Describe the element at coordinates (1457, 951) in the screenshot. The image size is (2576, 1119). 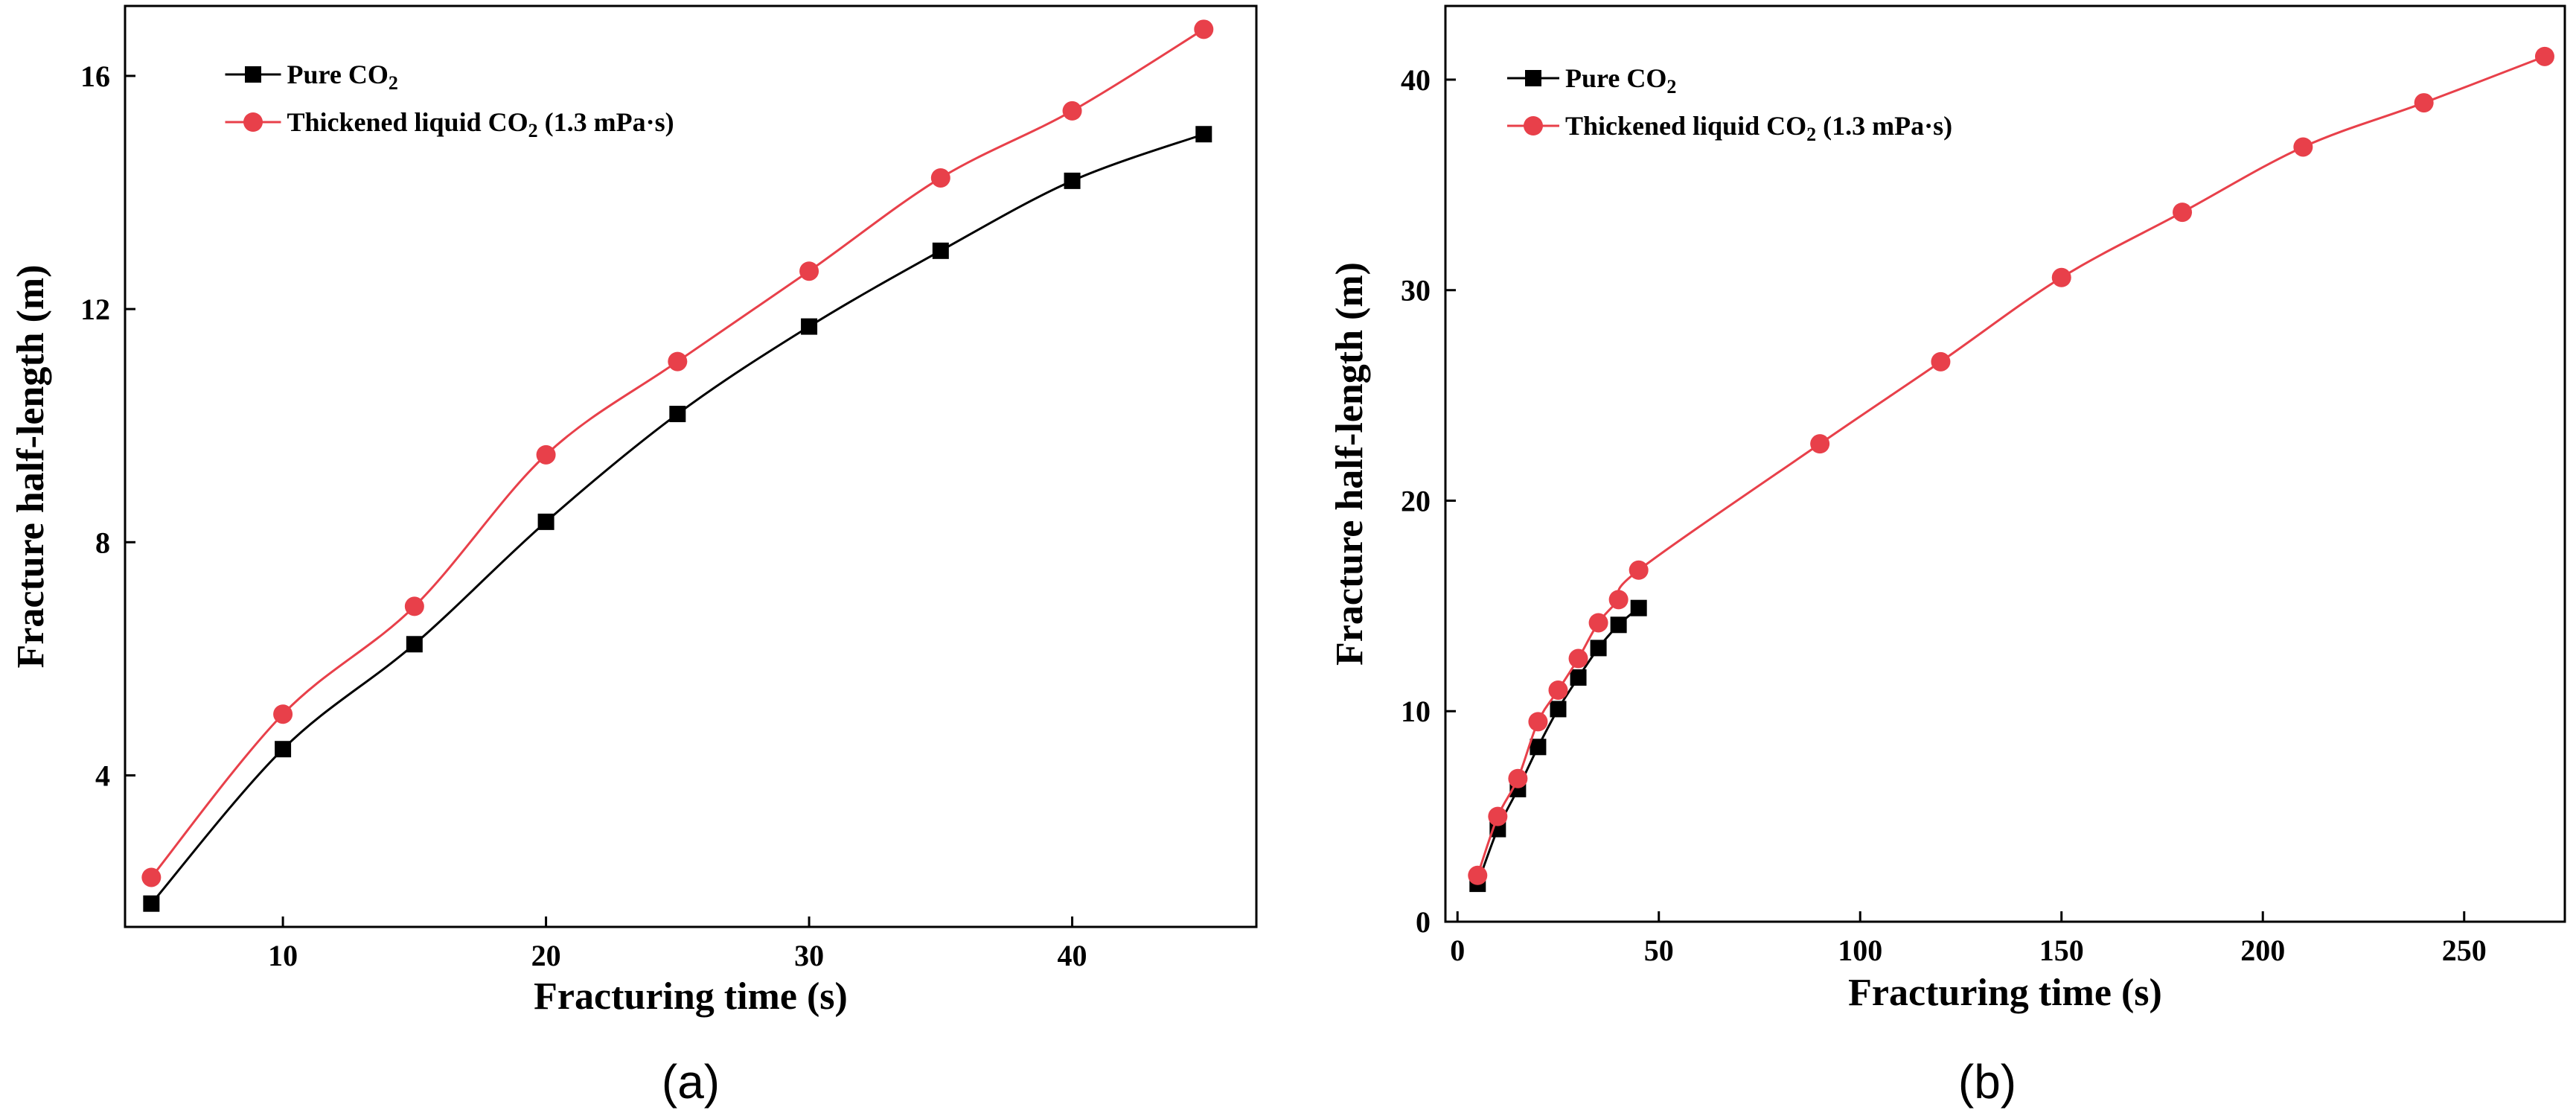
I see `x-tick-label: 0` at that location.